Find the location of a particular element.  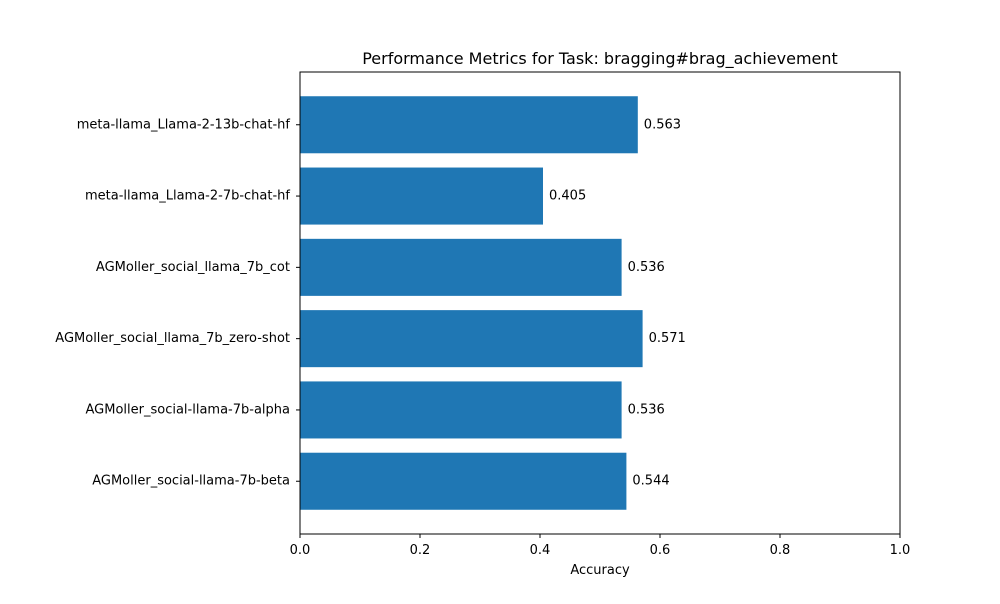

x-tick-label: 0.0 is located at coordinates (300, 550).